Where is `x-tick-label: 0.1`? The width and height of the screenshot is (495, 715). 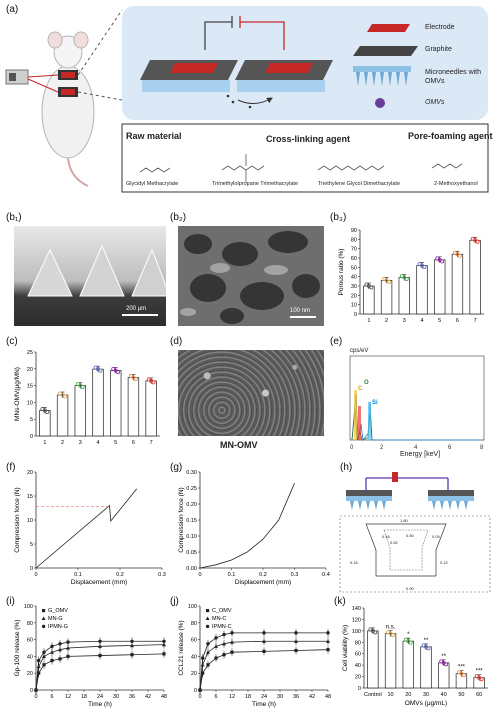
x-tick-label: 0.1 is located at coordinates (232, 575).